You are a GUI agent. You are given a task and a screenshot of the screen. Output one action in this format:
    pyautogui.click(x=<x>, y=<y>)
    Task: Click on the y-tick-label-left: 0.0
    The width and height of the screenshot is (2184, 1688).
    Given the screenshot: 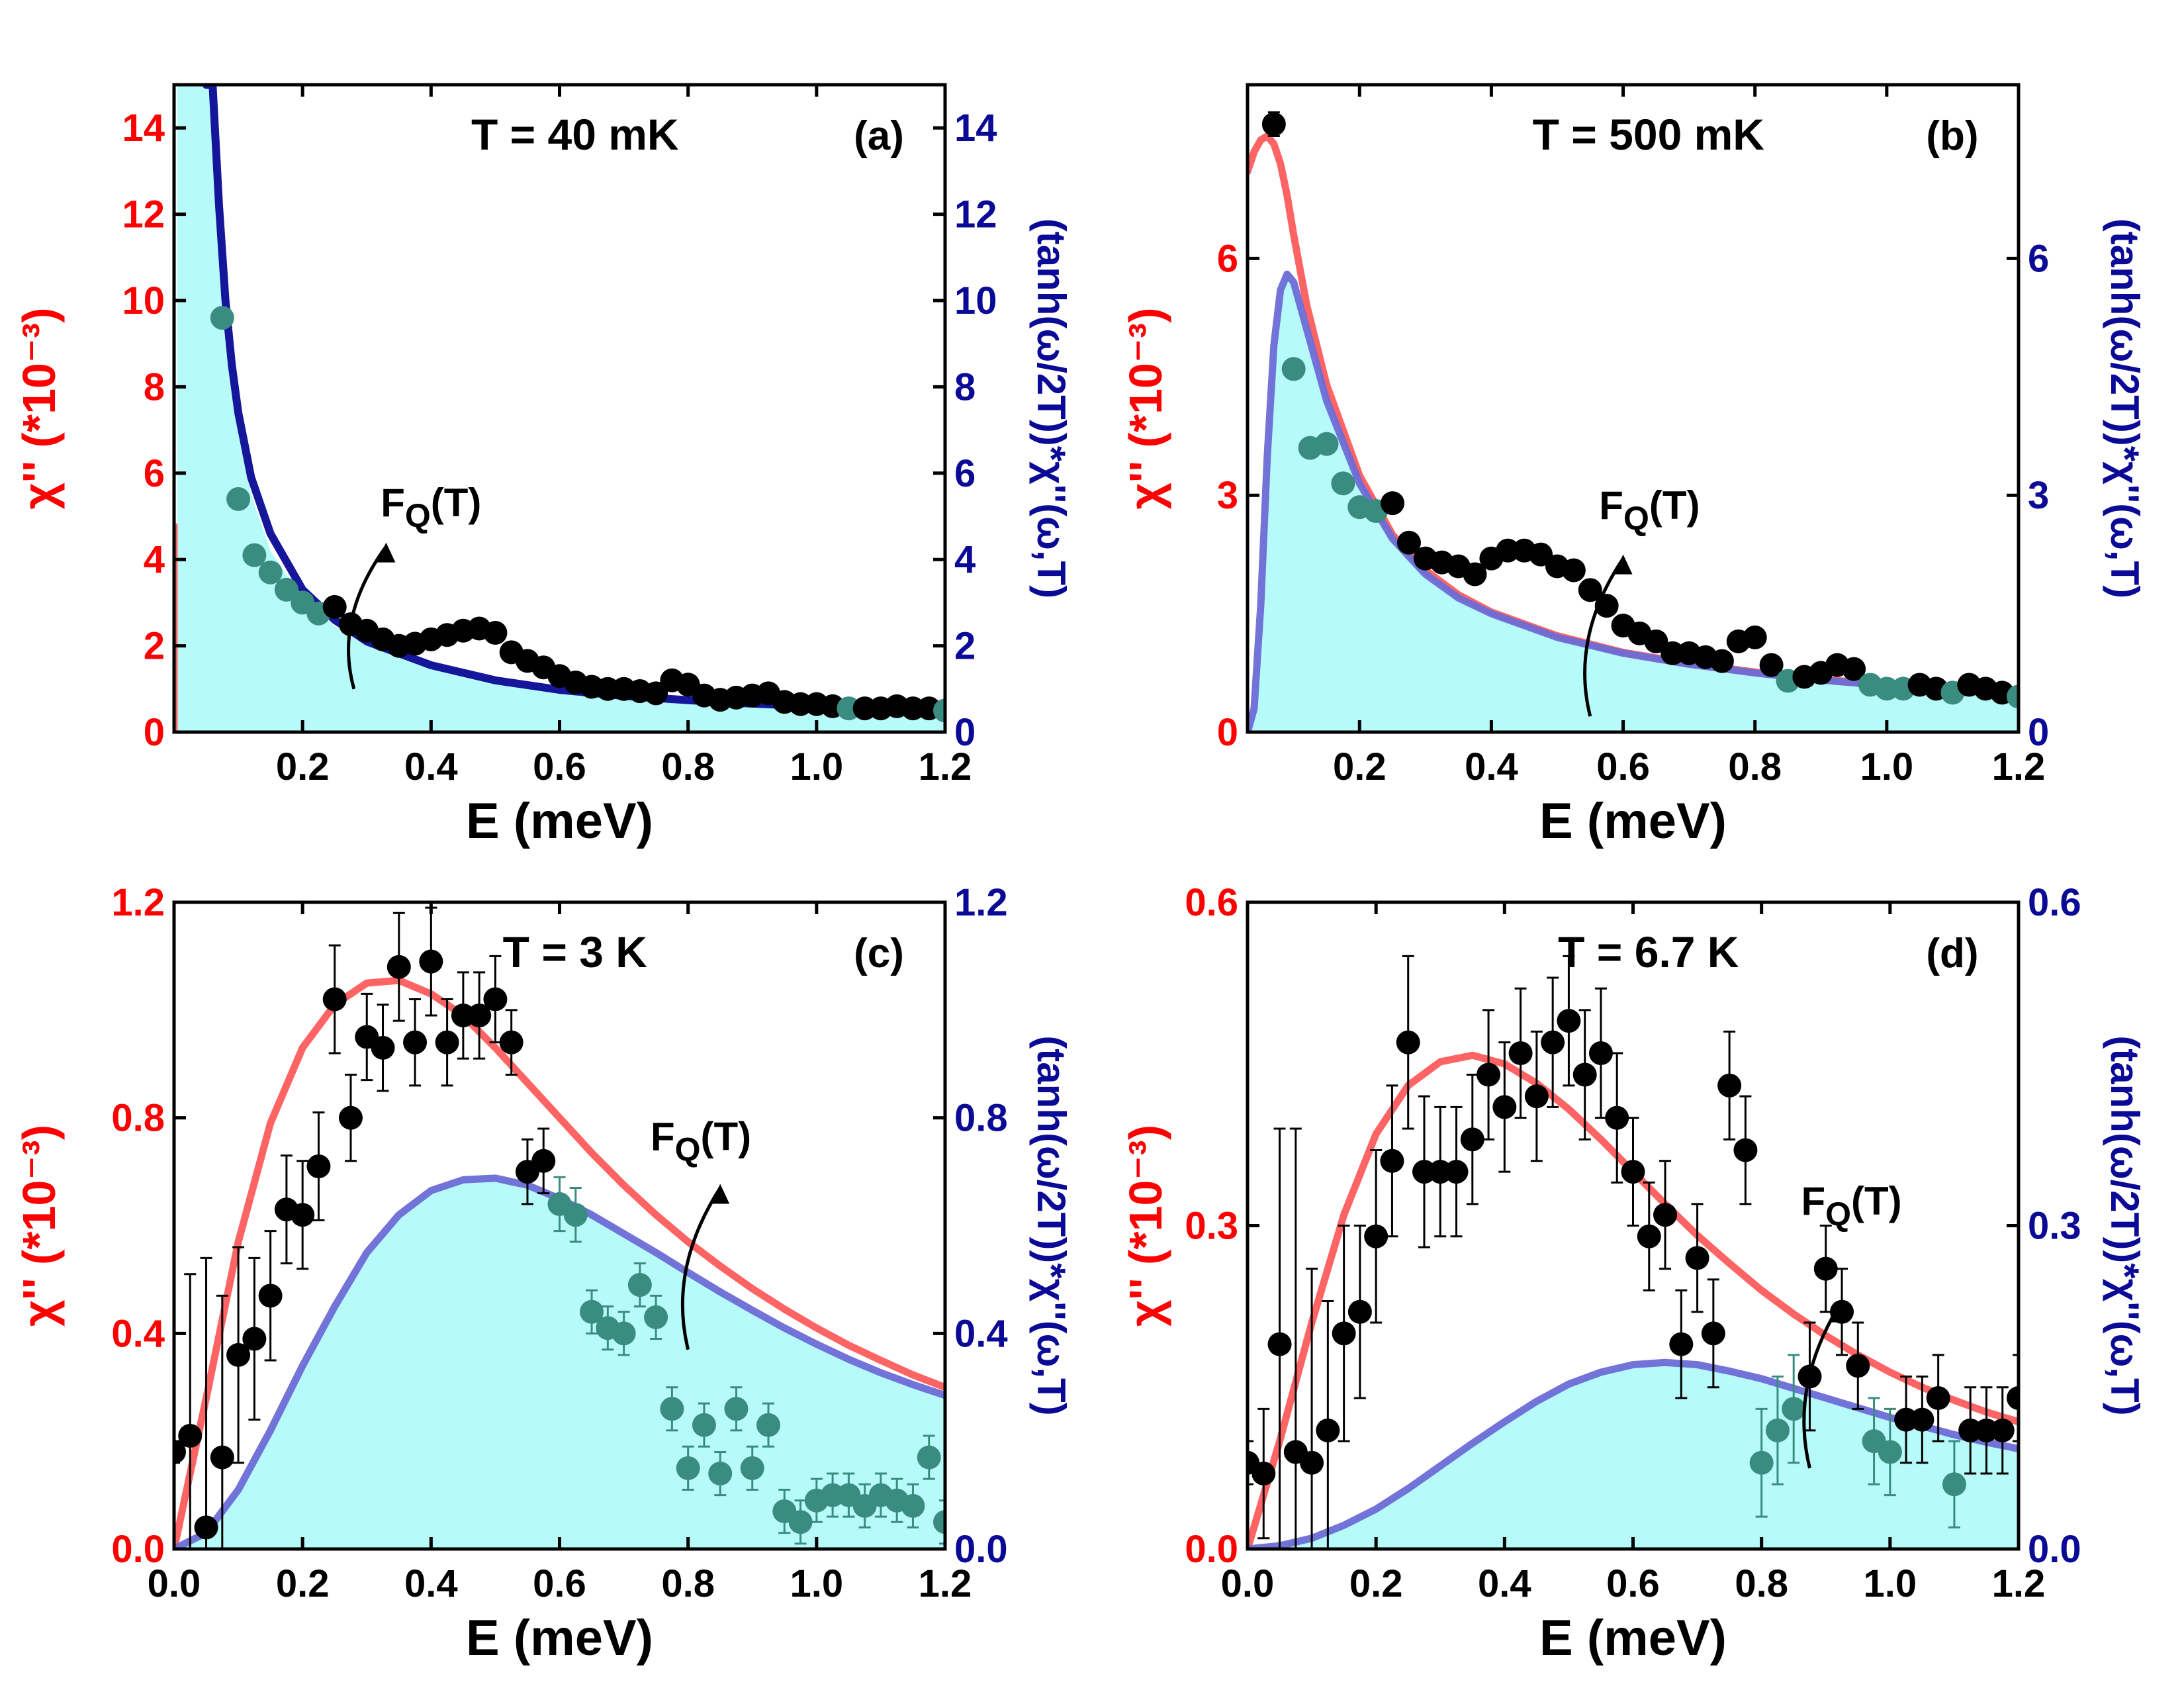 What is the action you would take?
    pyautogui.click(x=138, y=1549)
    